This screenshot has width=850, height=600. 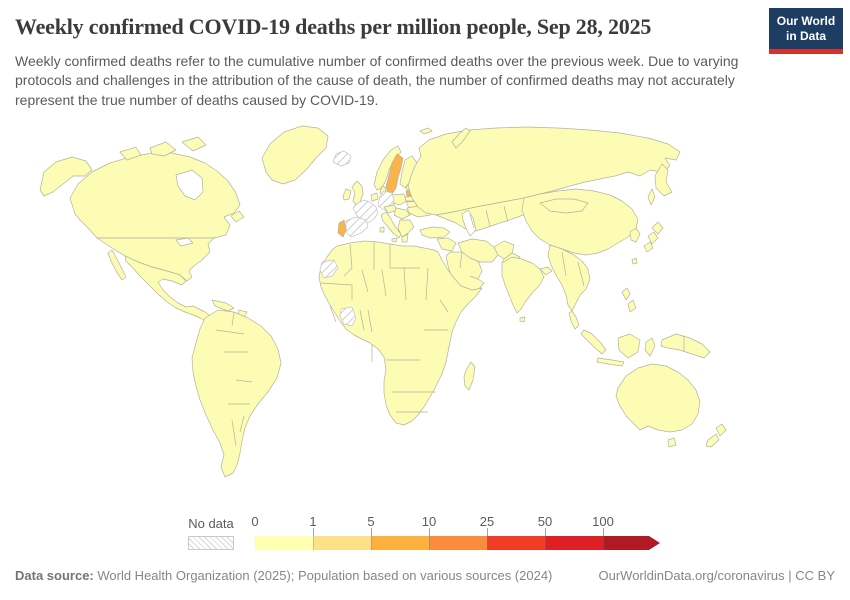 I want to click on country-southeast-asia, so click(x=569, y=278).